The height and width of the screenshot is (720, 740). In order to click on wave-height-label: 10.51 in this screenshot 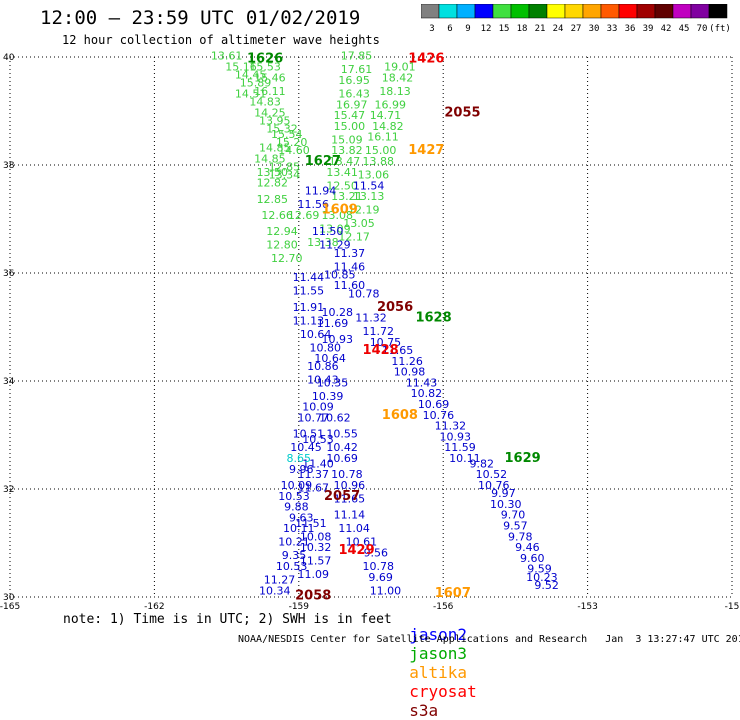, I will do `click(309, 434)`.